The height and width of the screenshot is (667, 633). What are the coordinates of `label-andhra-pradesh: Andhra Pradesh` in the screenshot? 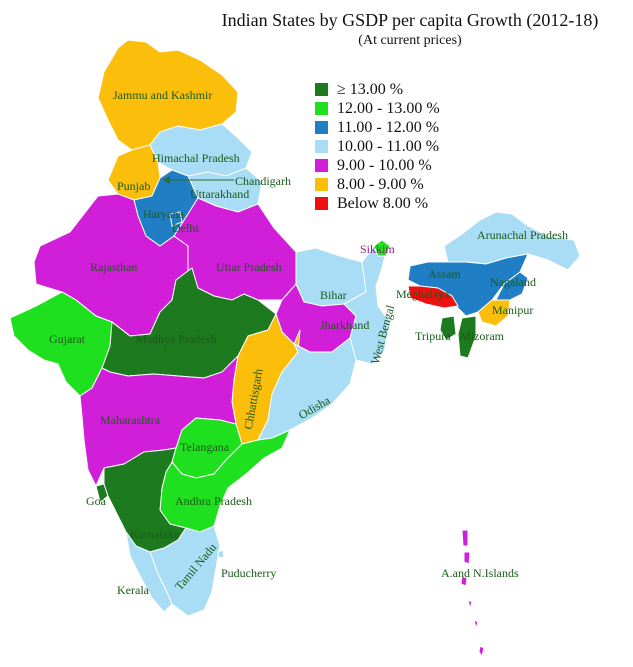 It's located at (213, 501).